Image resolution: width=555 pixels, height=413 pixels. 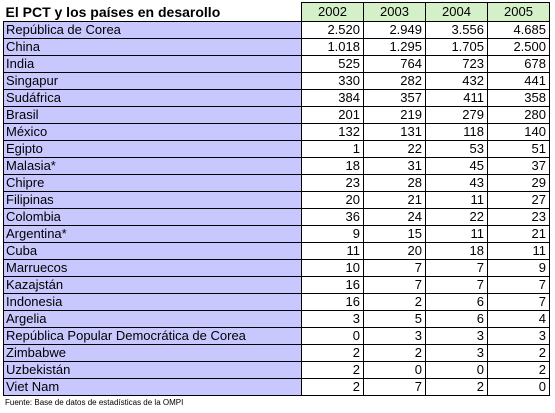 What do you see at coordinates (395, 131) in the screenshot?
I see `value-cell-2003: 131` at bounding box center [395, 131].